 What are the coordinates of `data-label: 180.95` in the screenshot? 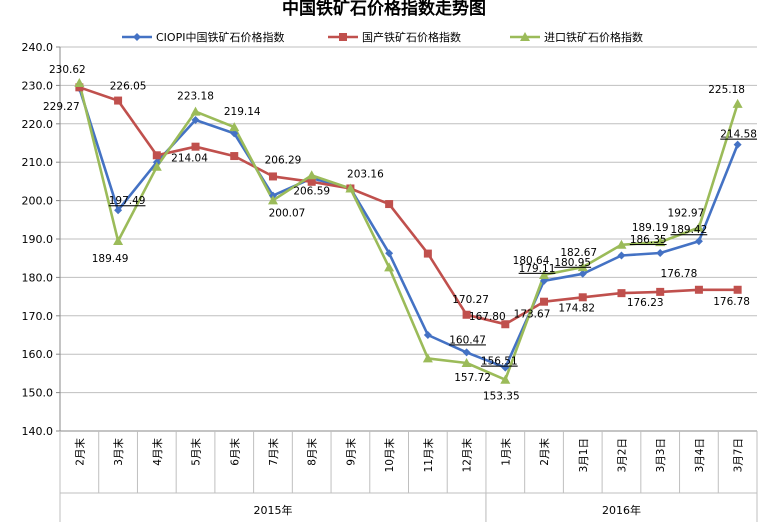 It's located at (572, 263).